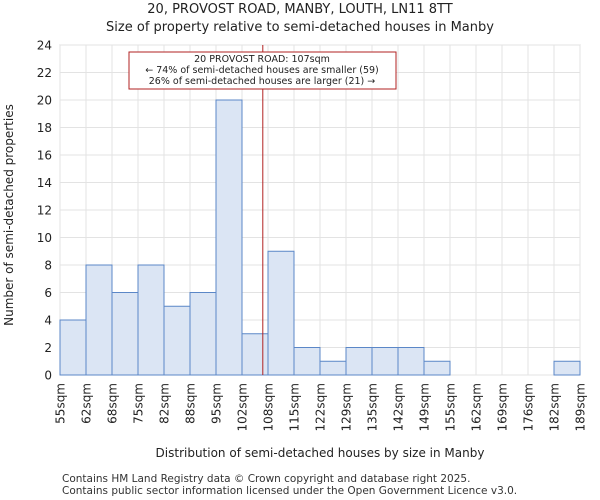 The height and width of the screenshot is (500, 600). I want to click on y-tick-label: 24, so click(44, 46).